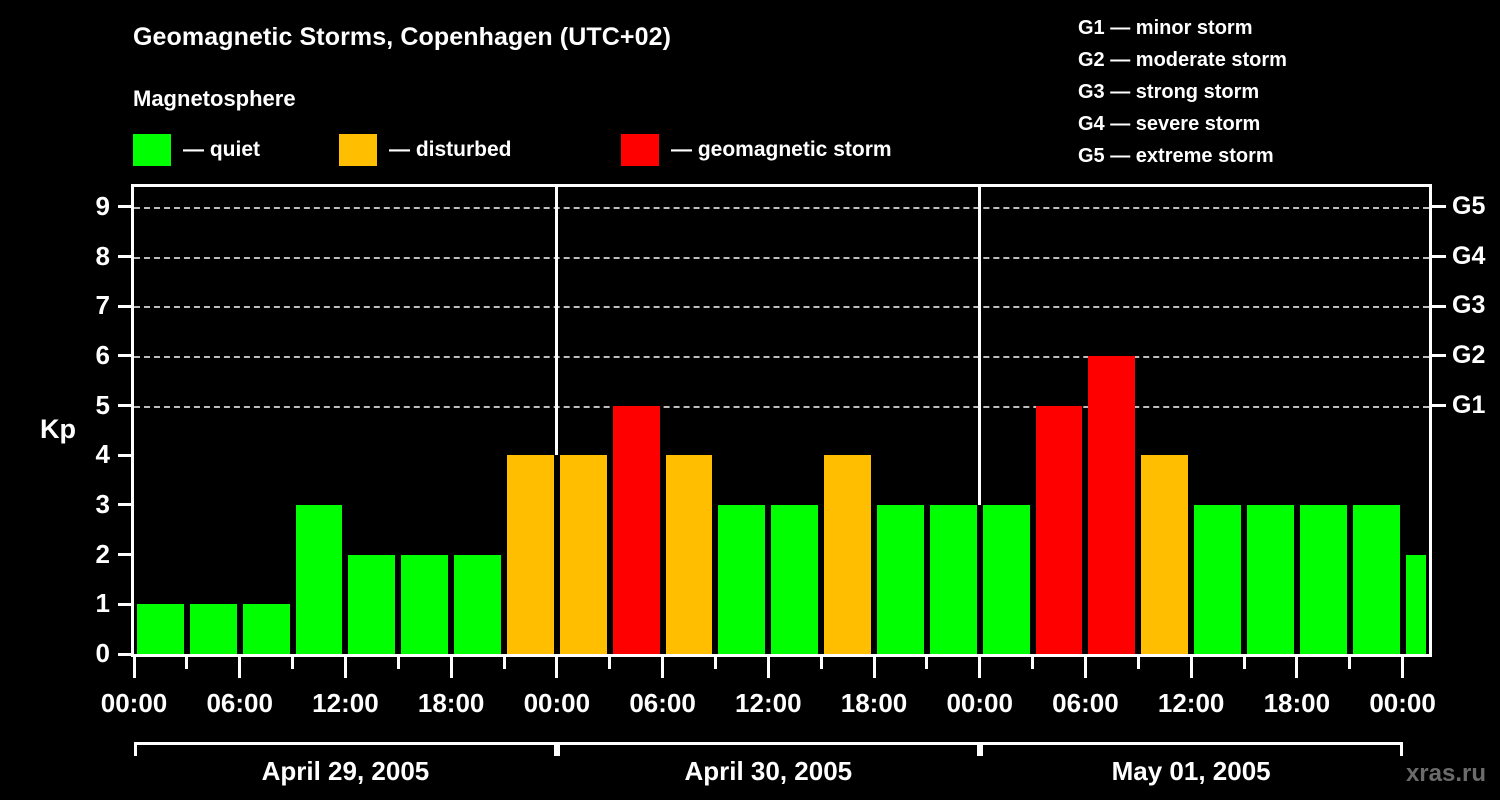 This screenshot has height=800, width=1500. Describe the element at coordinates (768, 771) in the screenshot. I see `day-label: April 30, 2005` at that location.